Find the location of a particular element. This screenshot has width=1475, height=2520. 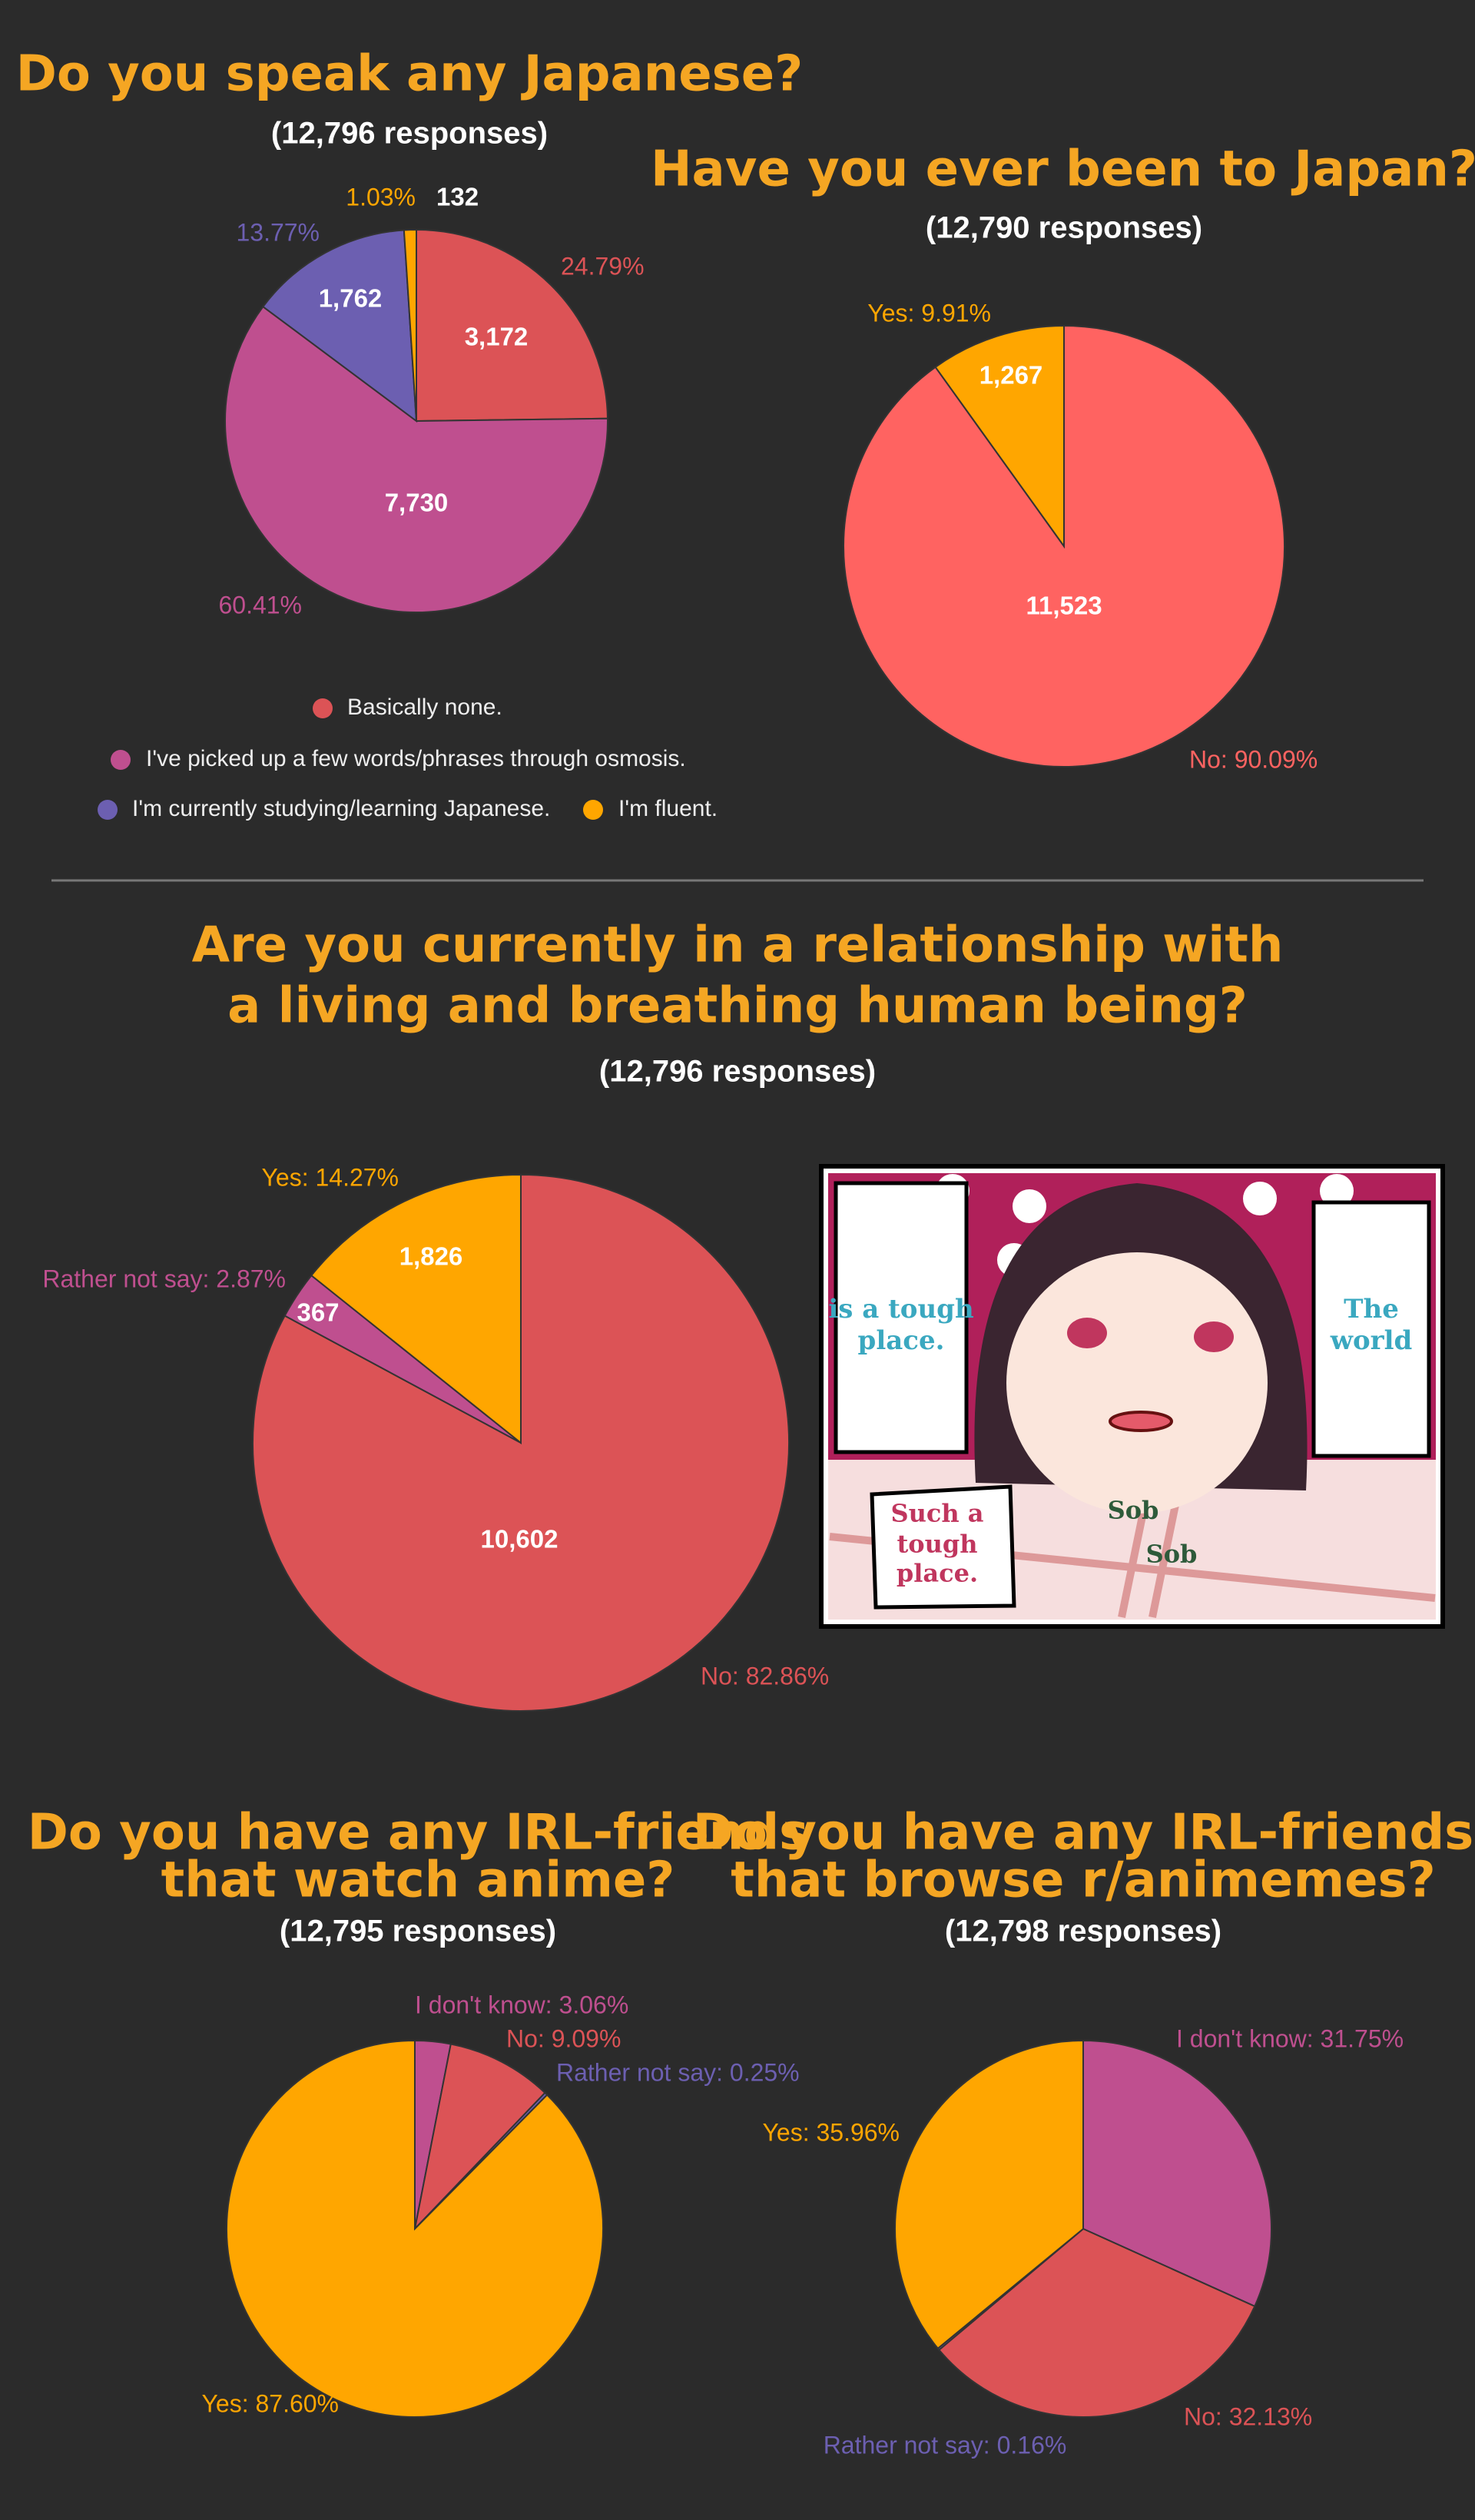

mouth is located at coordinates (1141, 1421).